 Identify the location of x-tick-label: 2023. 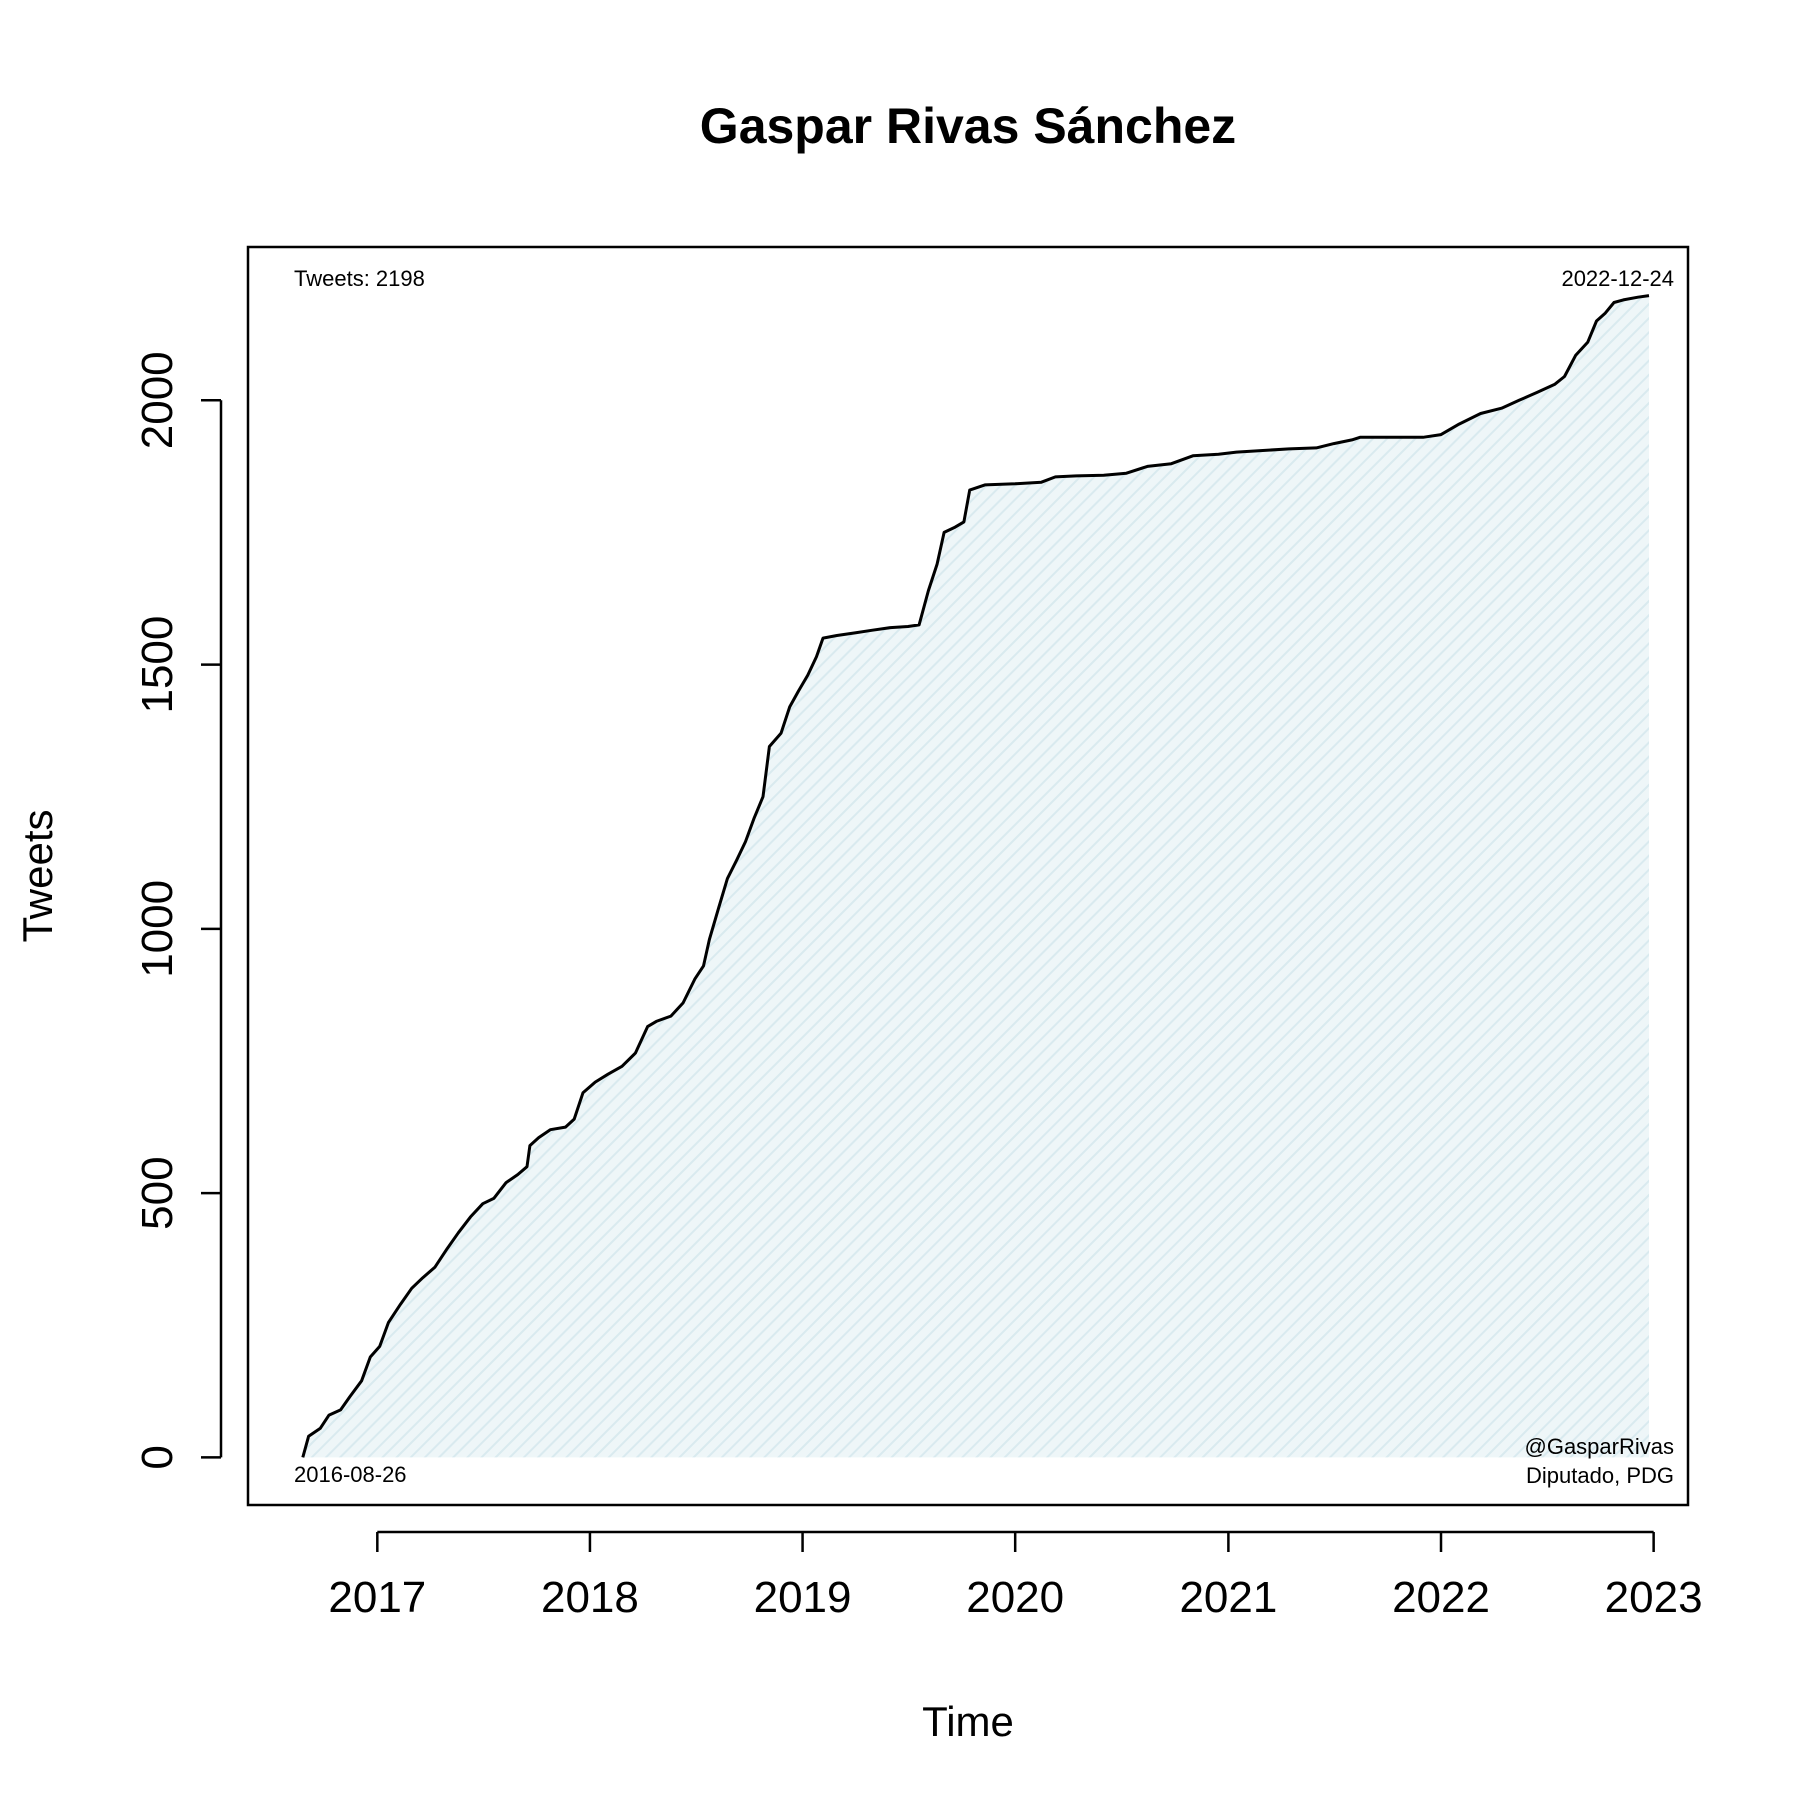
(1654, 1597).